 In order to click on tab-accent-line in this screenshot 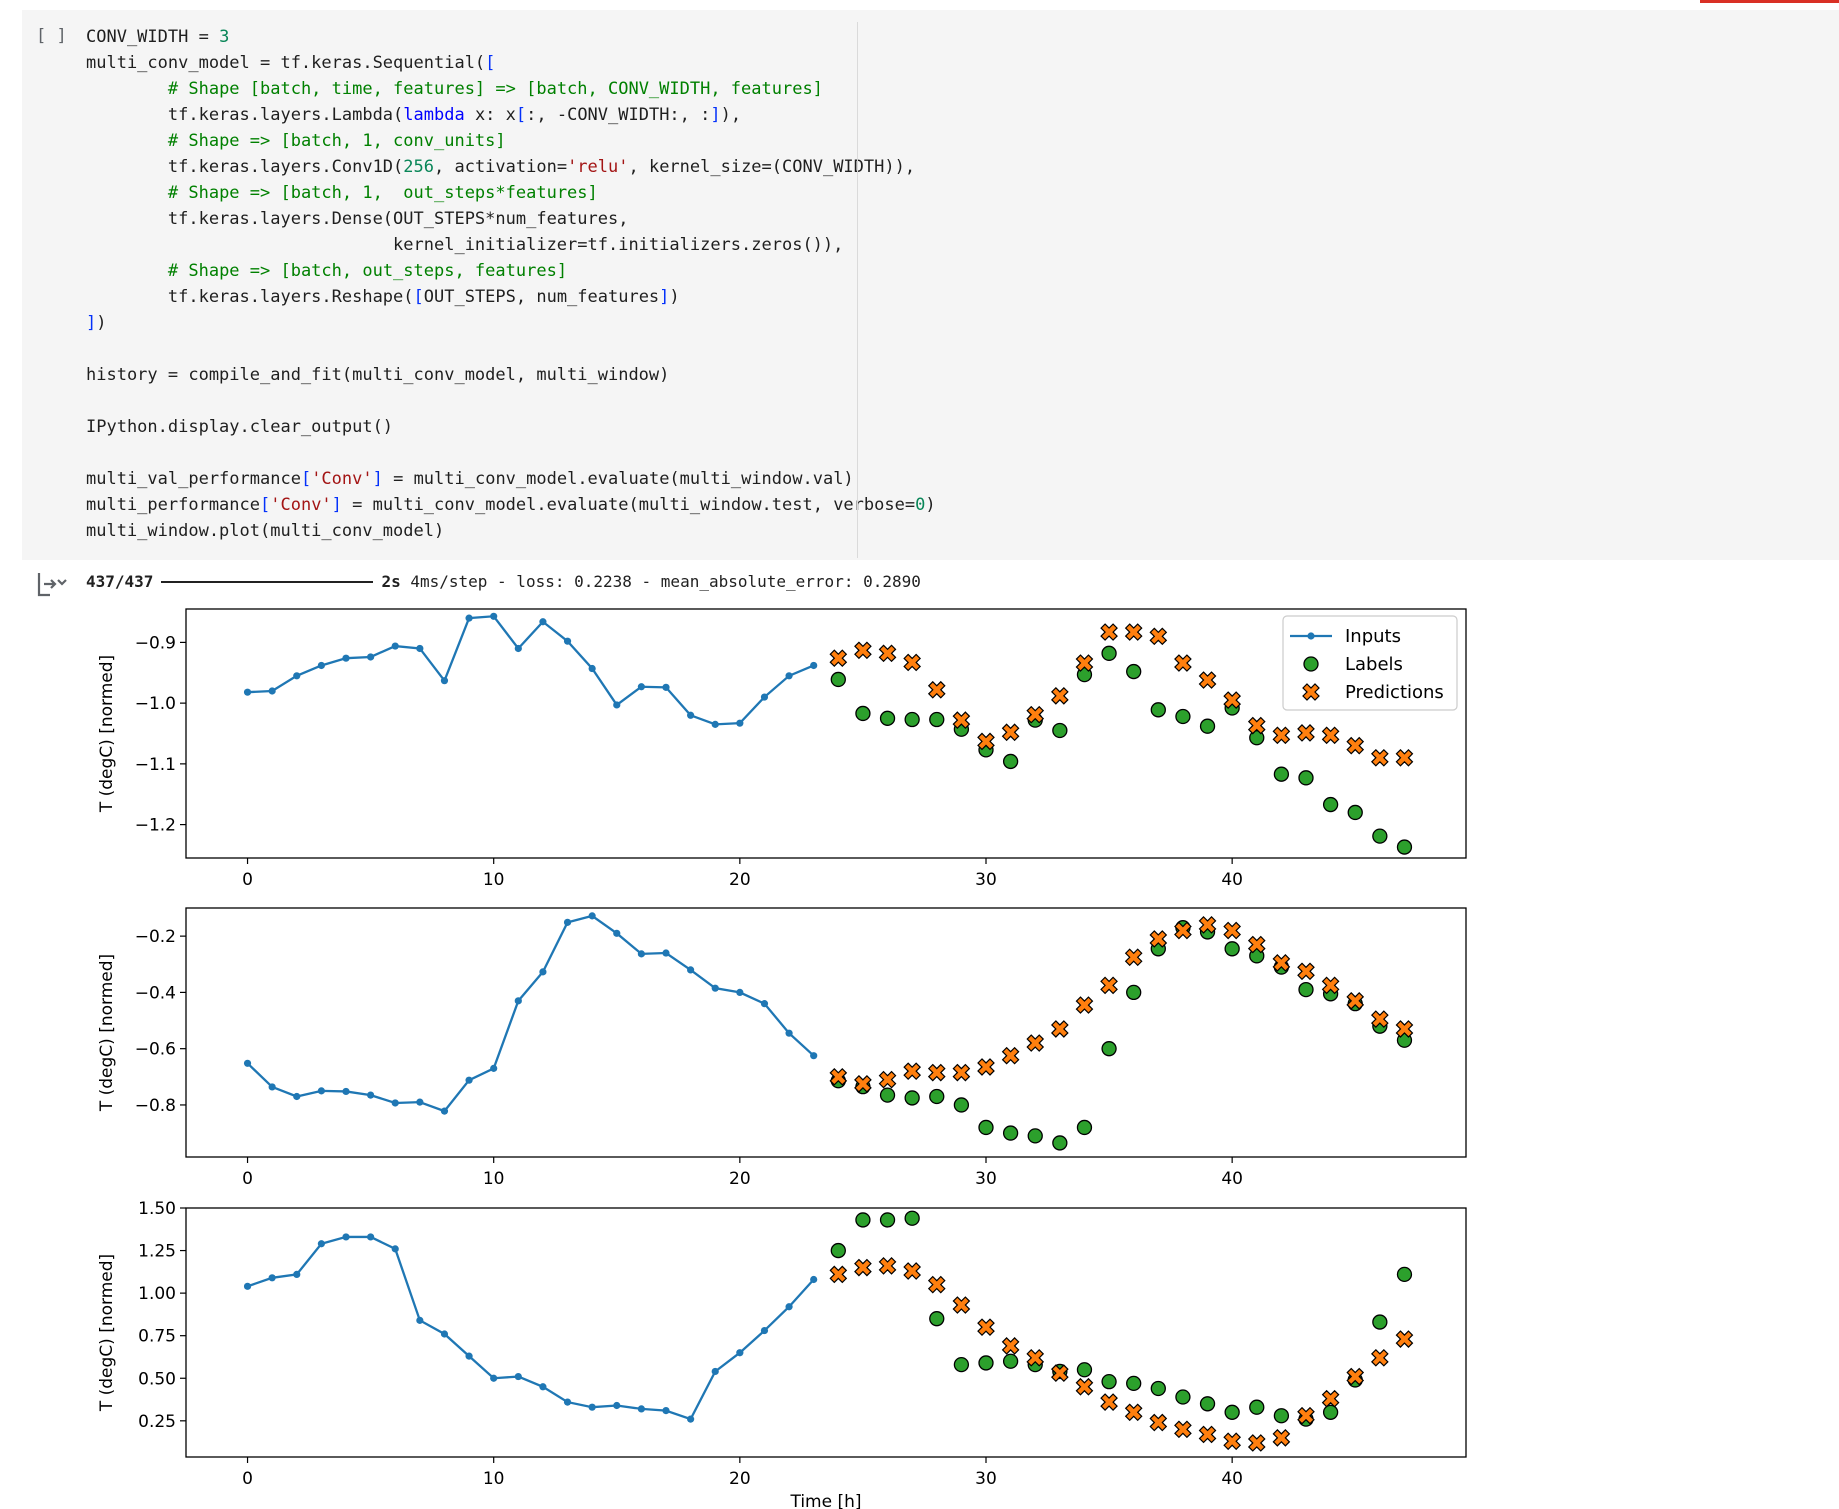, I will do `click(1769, 1)`.